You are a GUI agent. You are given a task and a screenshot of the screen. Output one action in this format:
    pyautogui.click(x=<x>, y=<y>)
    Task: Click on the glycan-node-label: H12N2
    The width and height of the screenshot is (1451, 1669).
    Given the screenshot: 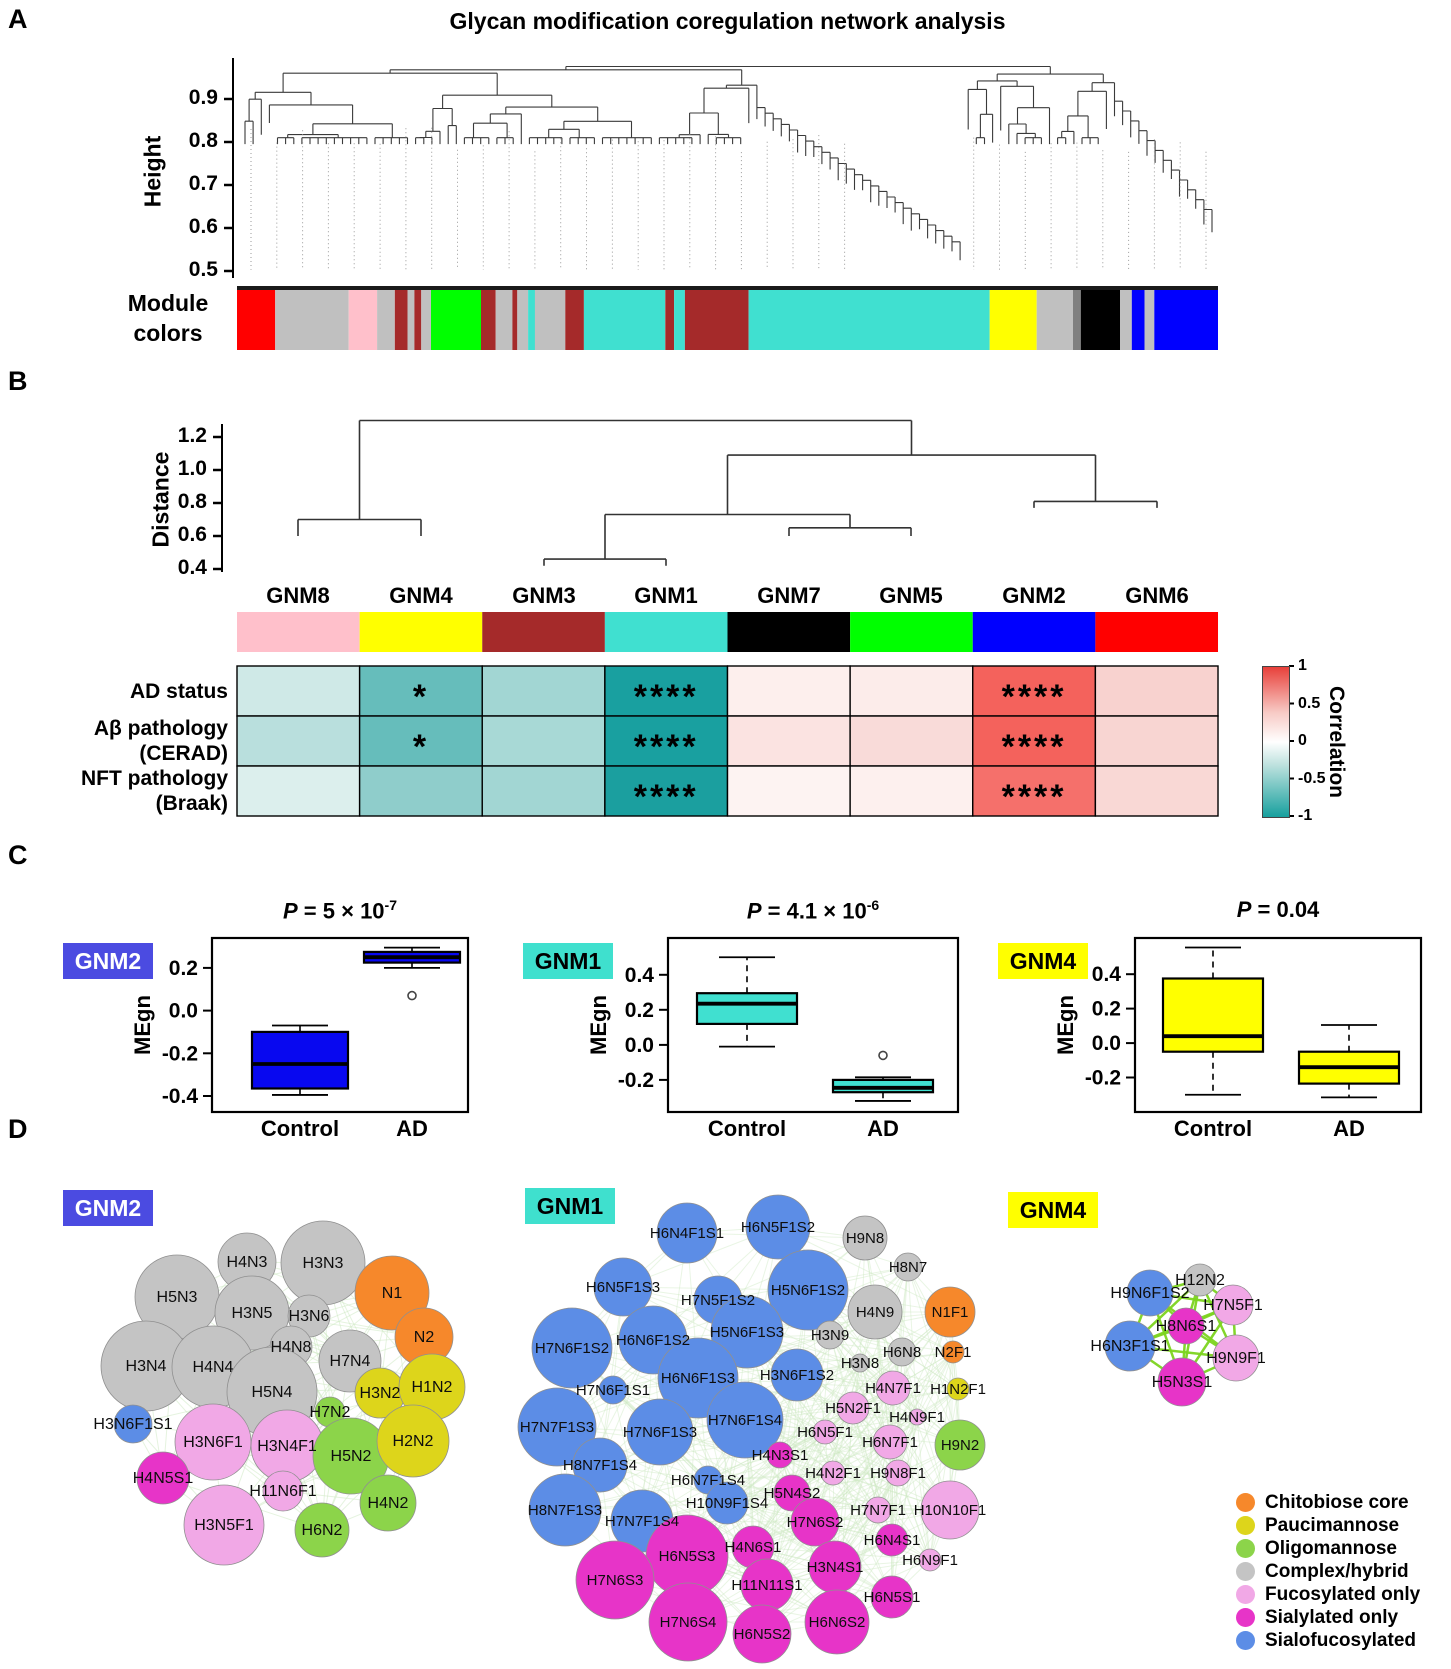 What is the action you would take?
    pyautogui.click(x=1200, y=1280)
    